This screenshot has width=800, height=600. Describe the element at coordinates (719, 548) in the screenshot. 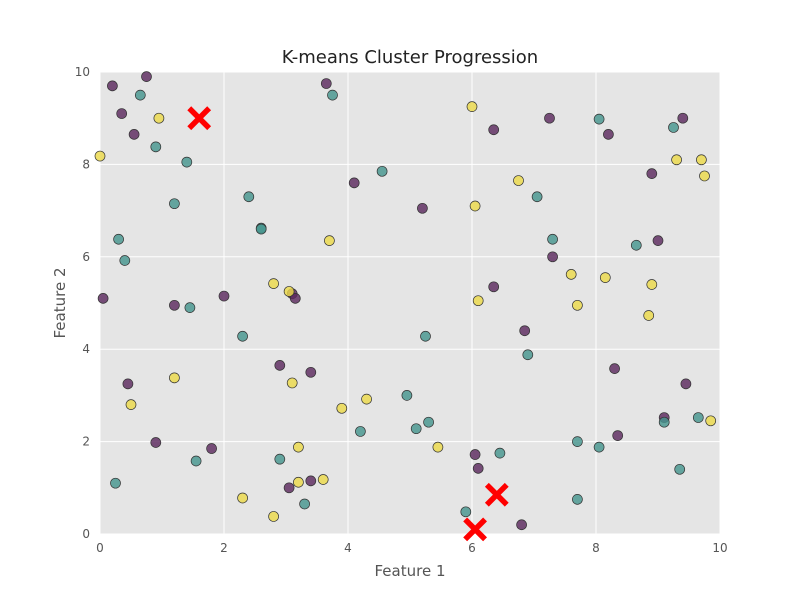

I see `x-tick-label: 10` at that location.